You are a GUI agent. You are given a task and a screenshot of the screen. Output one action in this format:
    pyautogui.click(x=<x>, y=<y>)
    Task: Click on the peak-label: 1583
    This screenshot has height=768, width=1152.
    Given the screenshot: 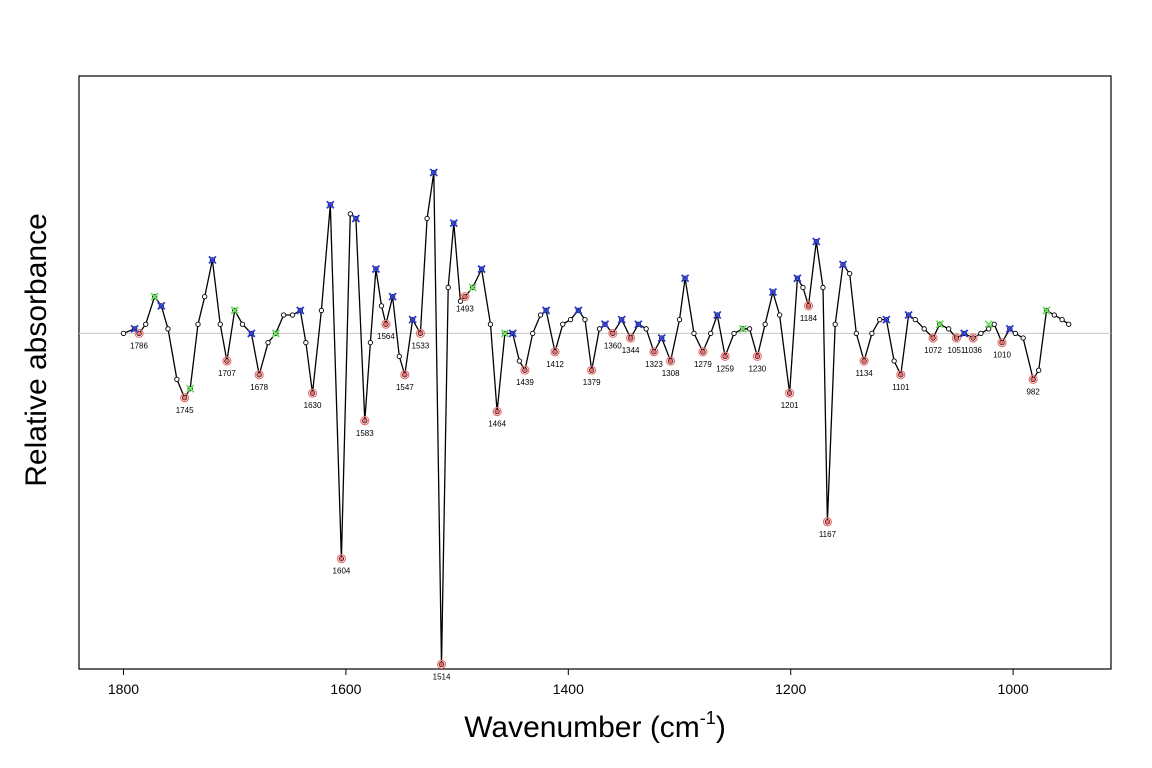 What is the action you would take?
    pyautogui.click(x=365, y=433)
    